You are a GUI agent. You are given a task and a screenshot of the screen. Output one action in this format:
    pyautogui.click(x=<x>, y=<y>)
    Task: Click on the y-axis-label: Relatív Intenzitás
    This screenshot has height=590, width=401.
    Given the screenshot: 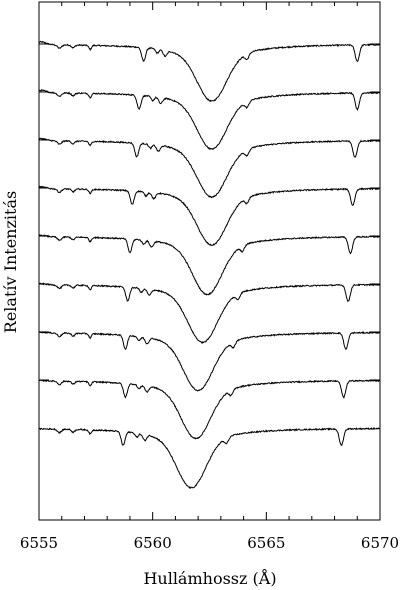 What is the action you would take?
    pyautogui.click(x=10, y=262)
    